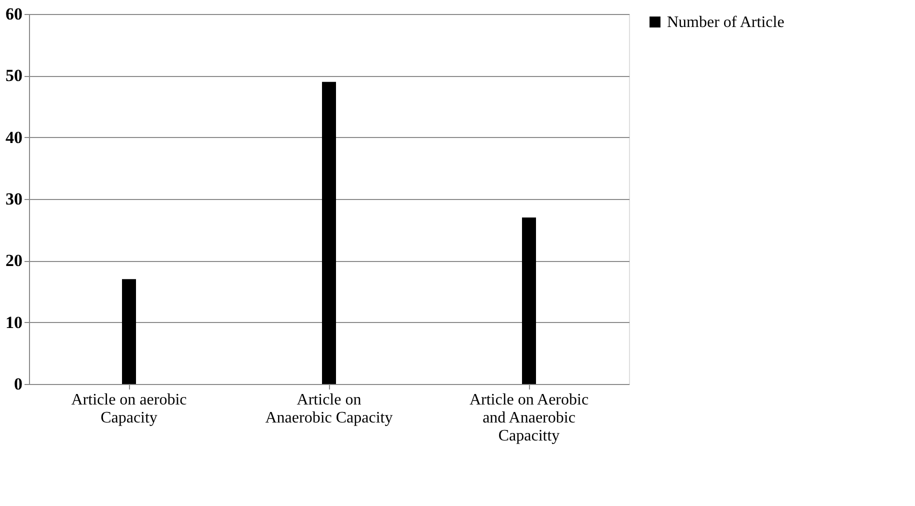  What do you see at coordinates (329, 409) in the screenshot?
I see `x-tick-label: Article on Anaerobic Capacity` at bounding box center [329, 409].